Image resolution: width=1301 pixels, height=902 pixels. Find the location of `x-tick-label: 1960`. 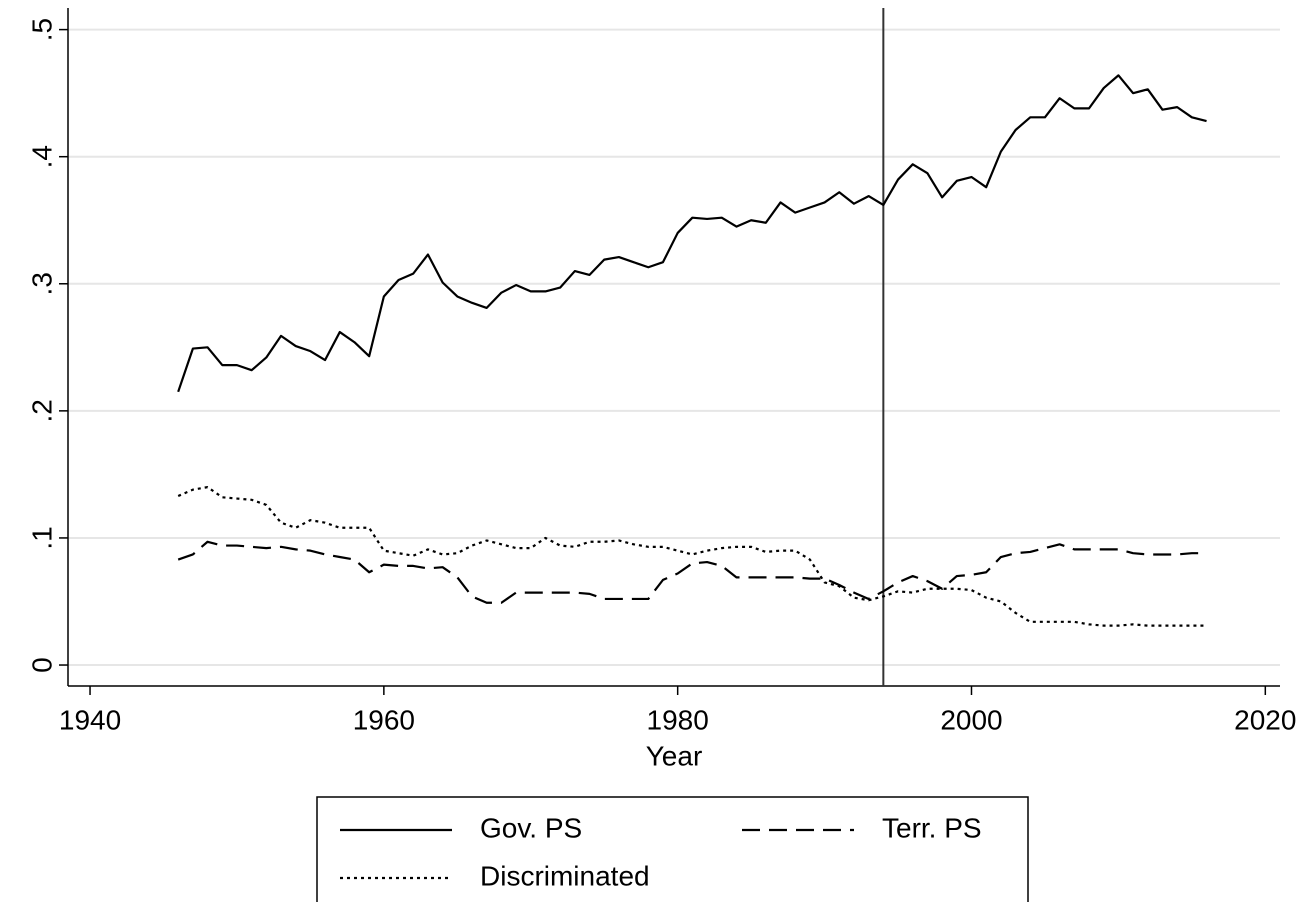

x-tick-label: 1960 is located at coordinates (384, 719).